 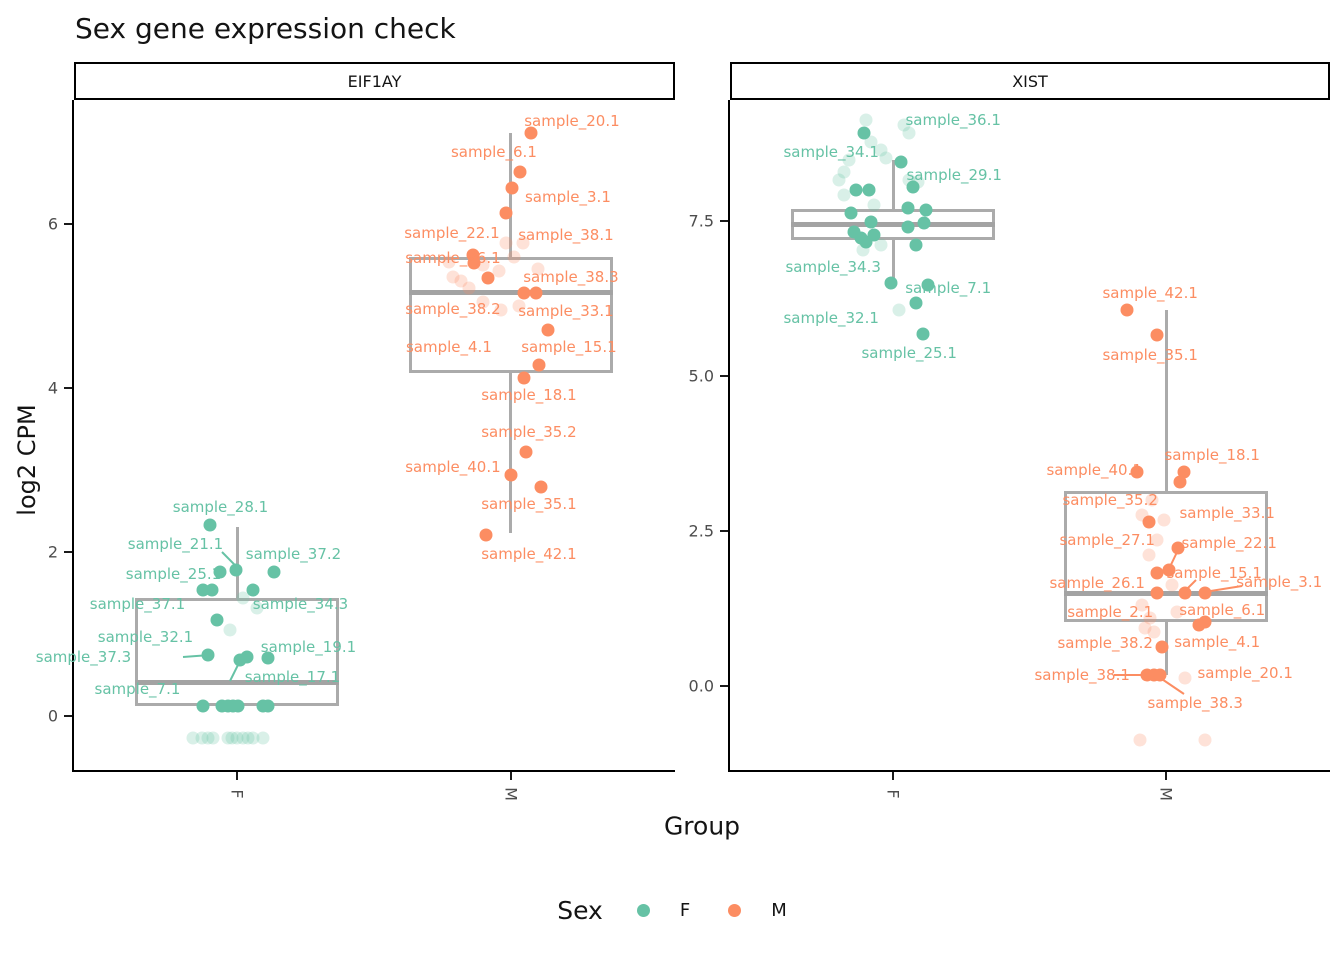 What do you see at coordinates (524, 293) in the screenshot?
I see `data-point-sample_38.3` at bounding box center [524, 293].